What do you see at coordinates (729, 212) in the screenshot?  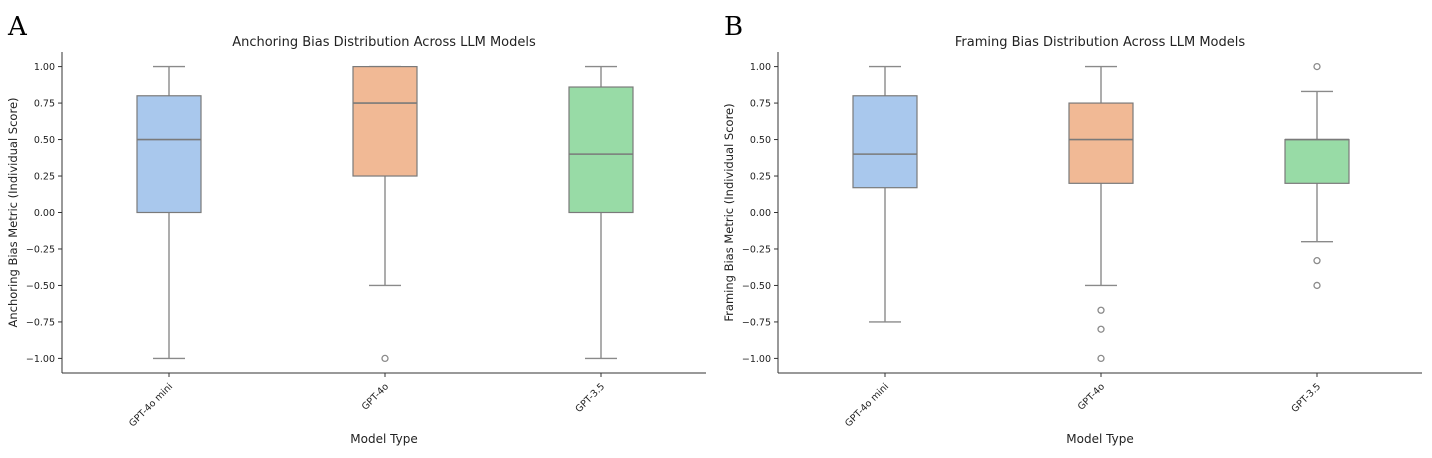 I see `y-axis-label: Framing Bias Metric (Individual Score)` at bounding box center [729, 212].